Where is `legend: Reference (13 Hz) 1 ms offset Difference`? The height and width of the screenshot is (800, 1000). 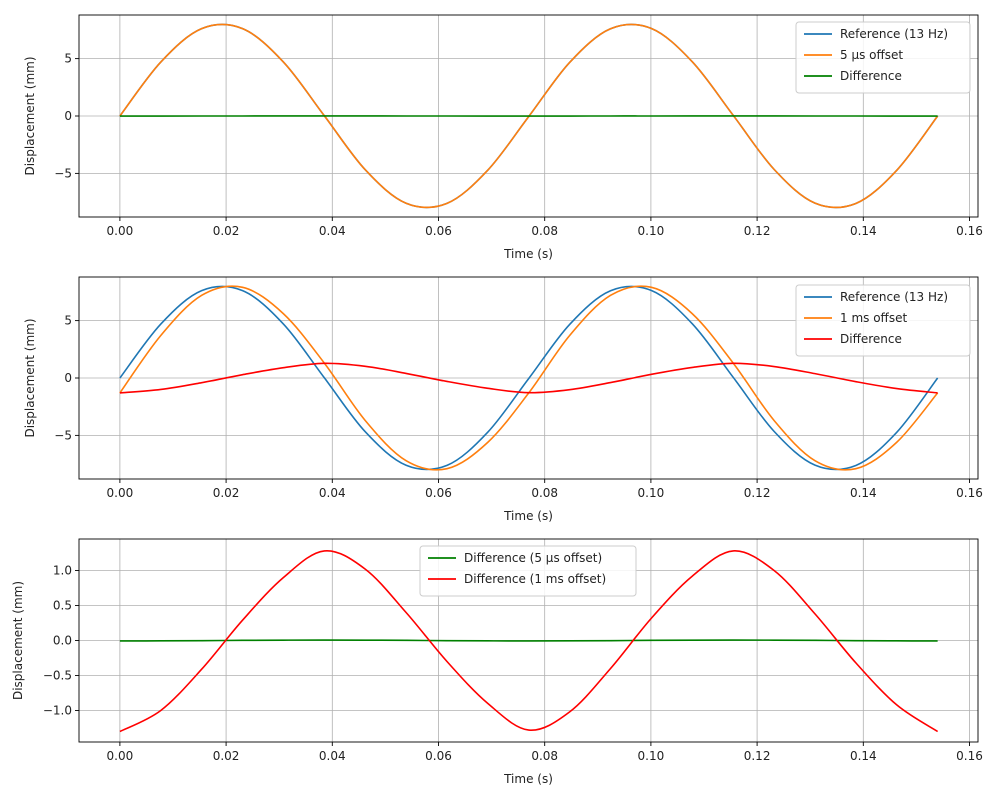 legend: Reference (13 Hz) 1 ms offset Difference is located at coordinates (883, 320).